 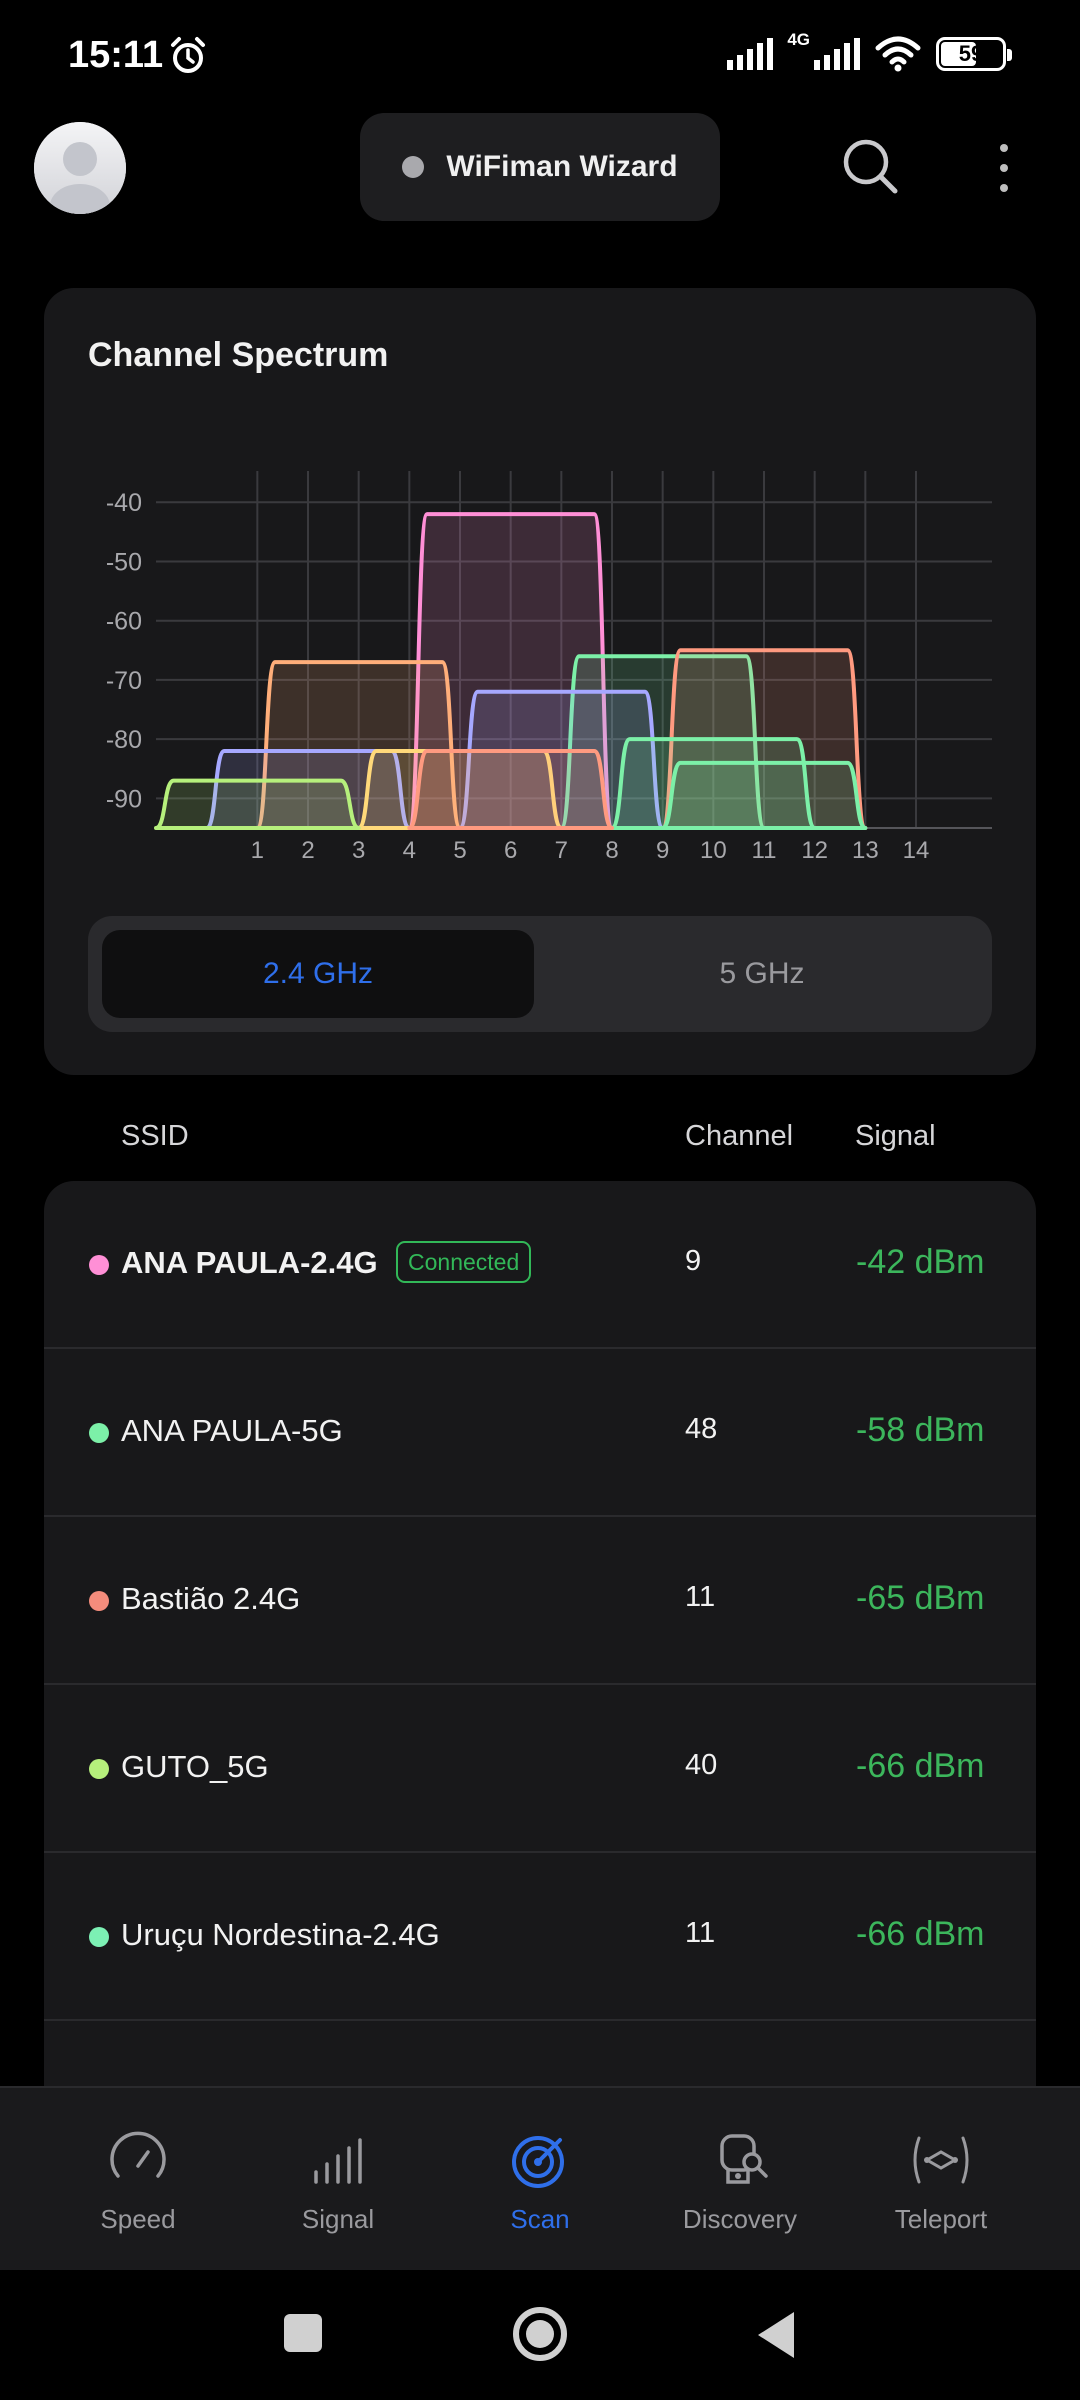 What do you see at coordinates (895, 1136) in the screenshot?
I see `header-signal: Signal` at bounding box center [895, 1136].